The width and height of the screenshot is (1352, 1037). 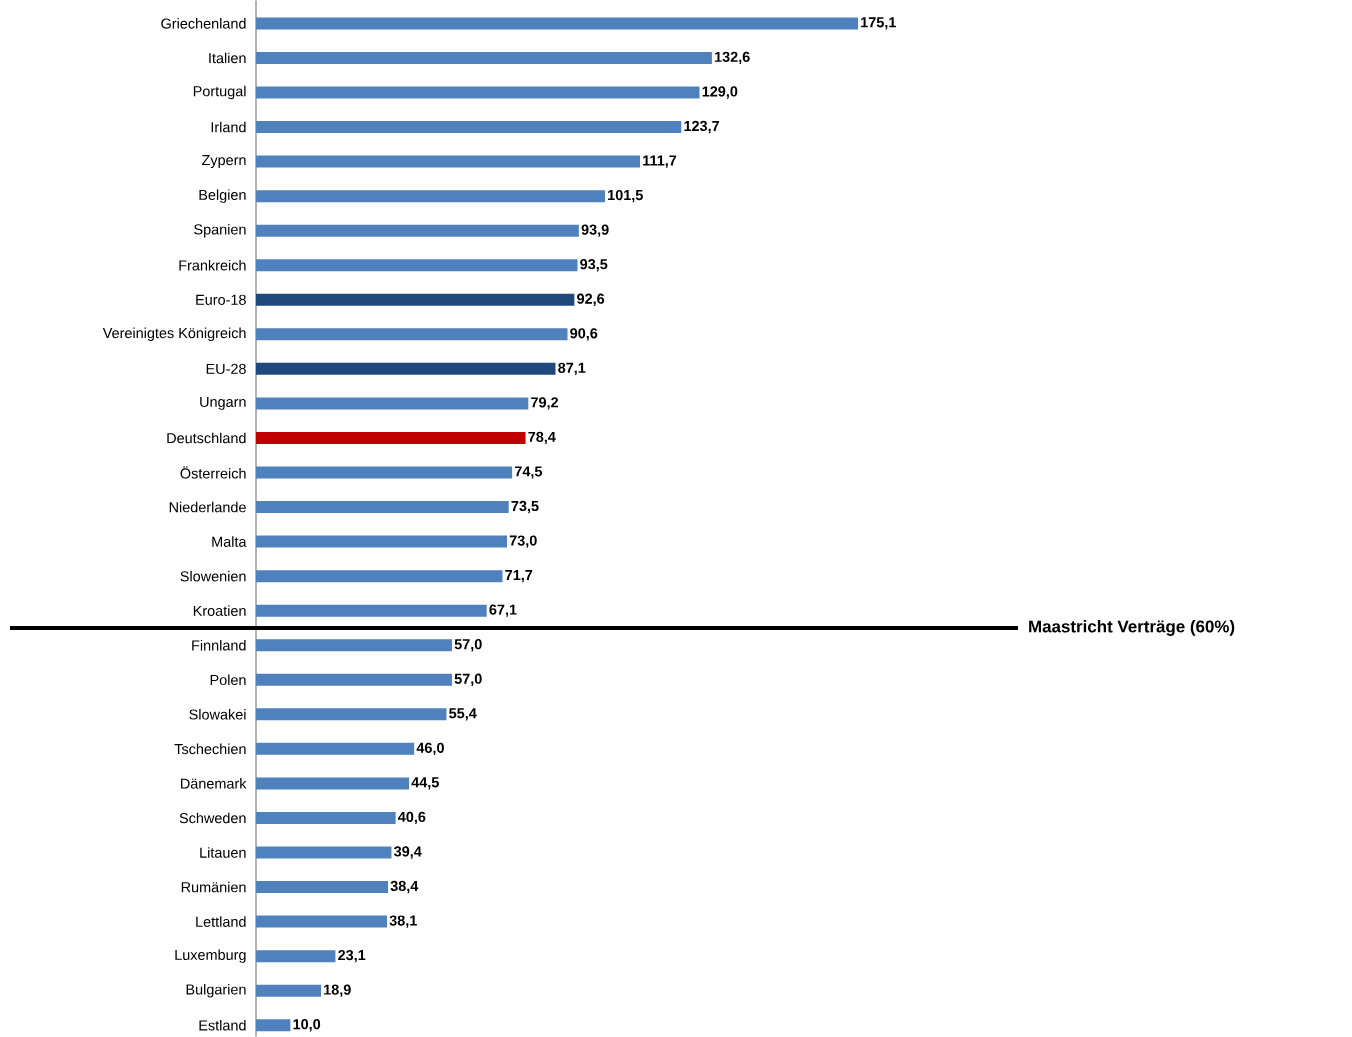 What do you see at coordinates (229, 541) in the screenshot?
I see `y-tick-label: Malta` at bounding box center [229, 541].